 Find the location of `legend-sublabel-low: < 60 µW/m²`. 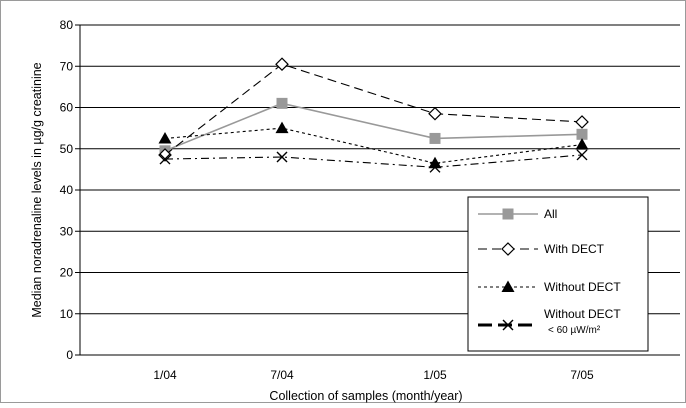

legend-sublabel-low: < 60 µW/m² is located at coordinates (574, 330).